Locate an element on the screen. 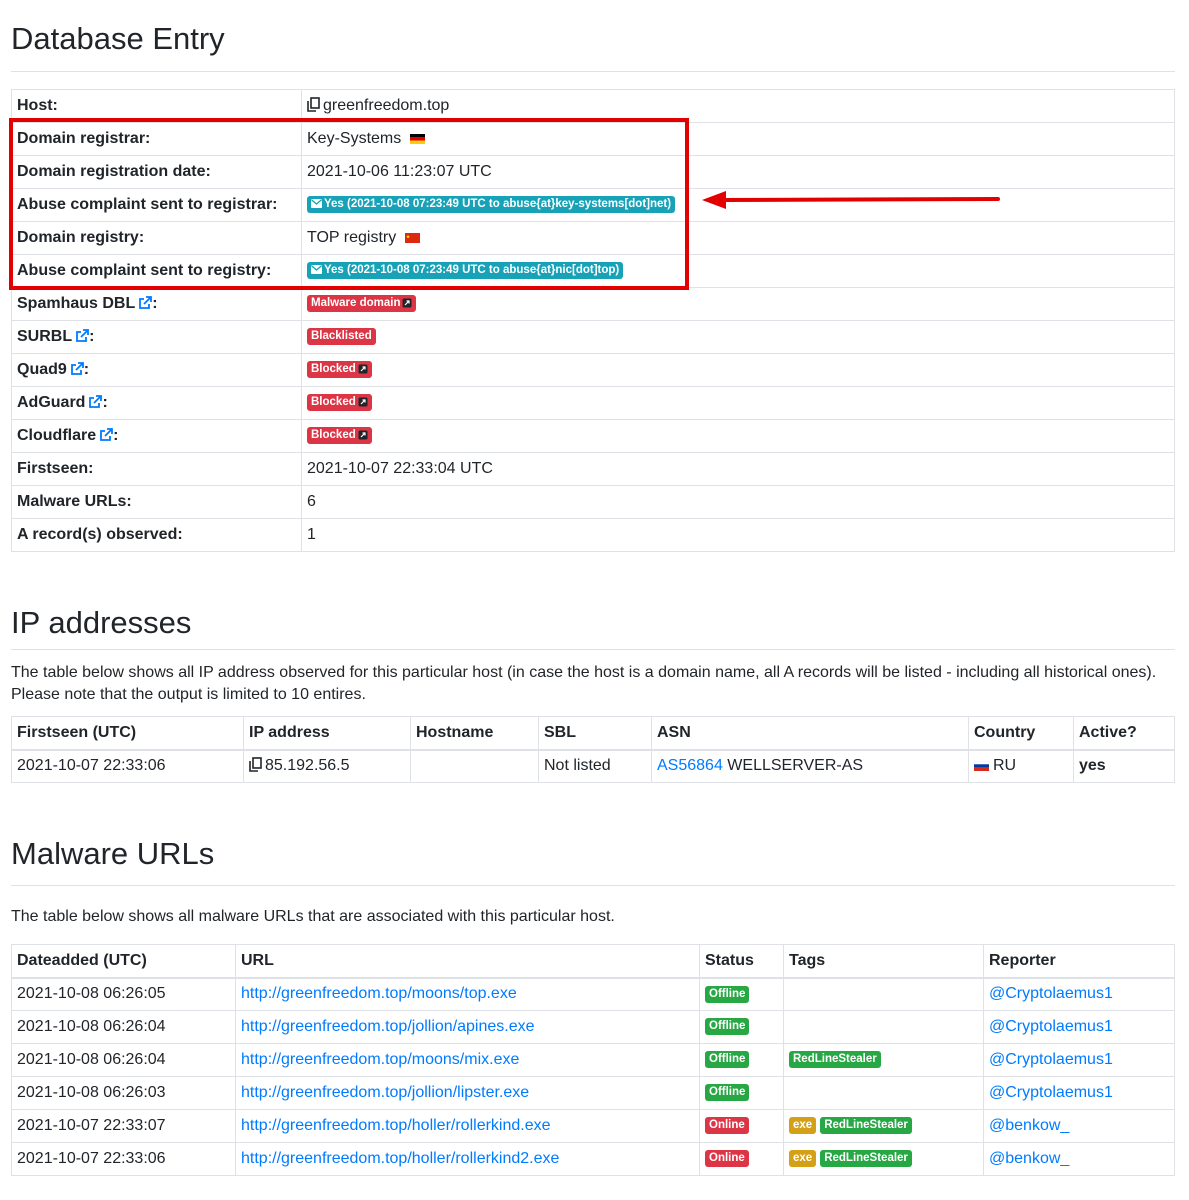 The image size is (1189, 1200). adguard-label-cell: AdGuard: is located at coordinates (156, 403).